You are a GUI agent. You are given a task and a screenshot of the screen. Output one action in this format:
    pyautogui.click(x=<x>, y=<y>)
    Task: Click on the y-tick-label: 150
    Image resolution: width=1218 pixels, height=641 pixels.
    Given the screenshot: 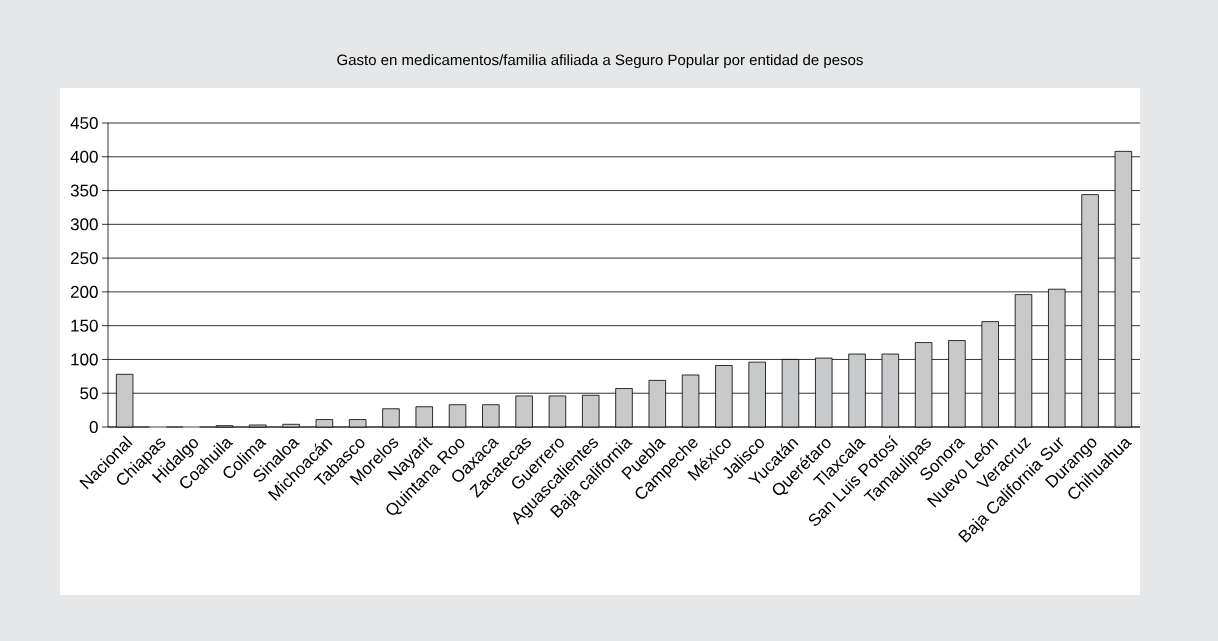 What is the action you would take?
    pyautogui.click(x=84, y=325)
    